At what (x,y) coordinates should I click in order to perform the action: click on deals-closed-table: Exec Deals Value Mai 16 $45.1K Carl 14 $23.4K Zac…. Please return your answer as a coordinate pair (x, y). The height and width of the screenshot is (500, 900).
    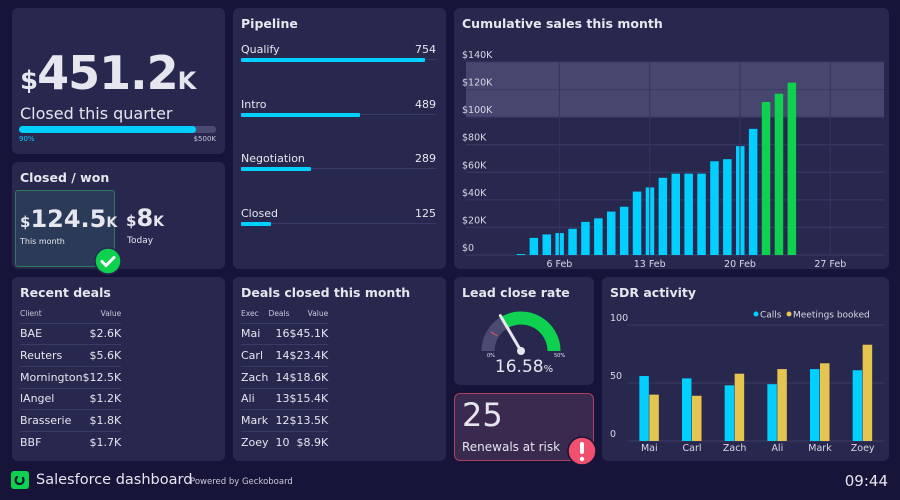
    Looking at the image, I should click on (285, 379).